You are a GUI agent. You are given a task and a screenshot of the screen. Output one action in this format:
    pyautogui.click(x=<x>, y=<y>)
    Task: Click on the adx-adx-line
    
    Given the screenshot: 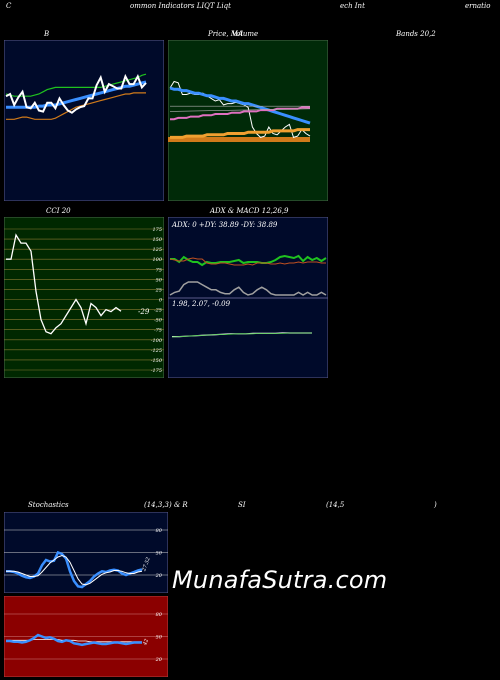 What is the action you would take?
    pyautogui.click(x=248, y=288)
    